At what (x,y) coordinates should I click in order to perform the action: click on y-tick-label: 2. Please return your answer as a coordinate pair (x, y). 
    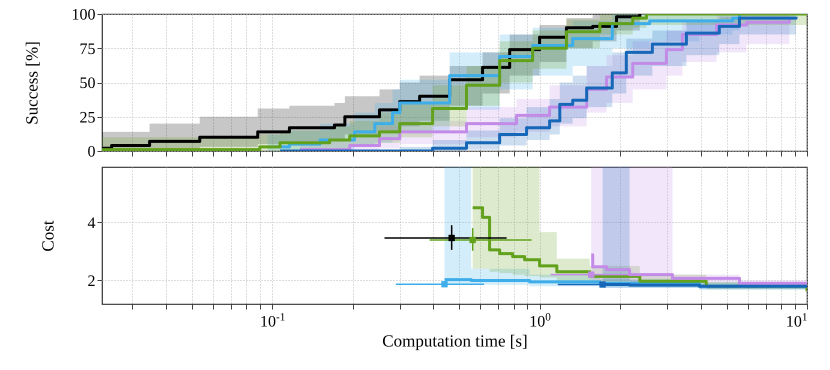
    Looking at the image, I should click on (92, 281).